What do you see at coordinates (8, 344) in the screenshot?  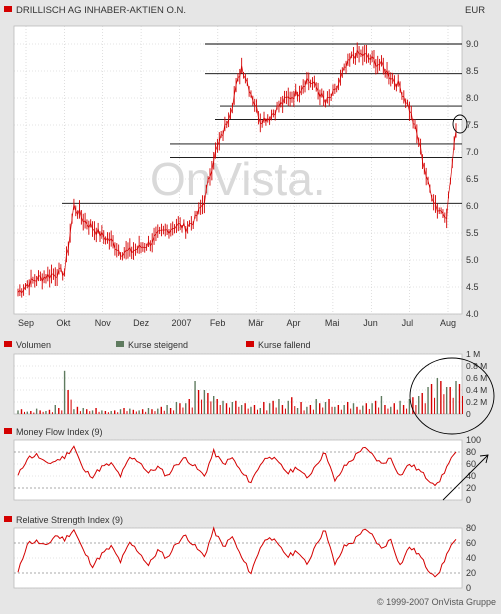 I see `volume-marker` at bounding box center [8, 344].